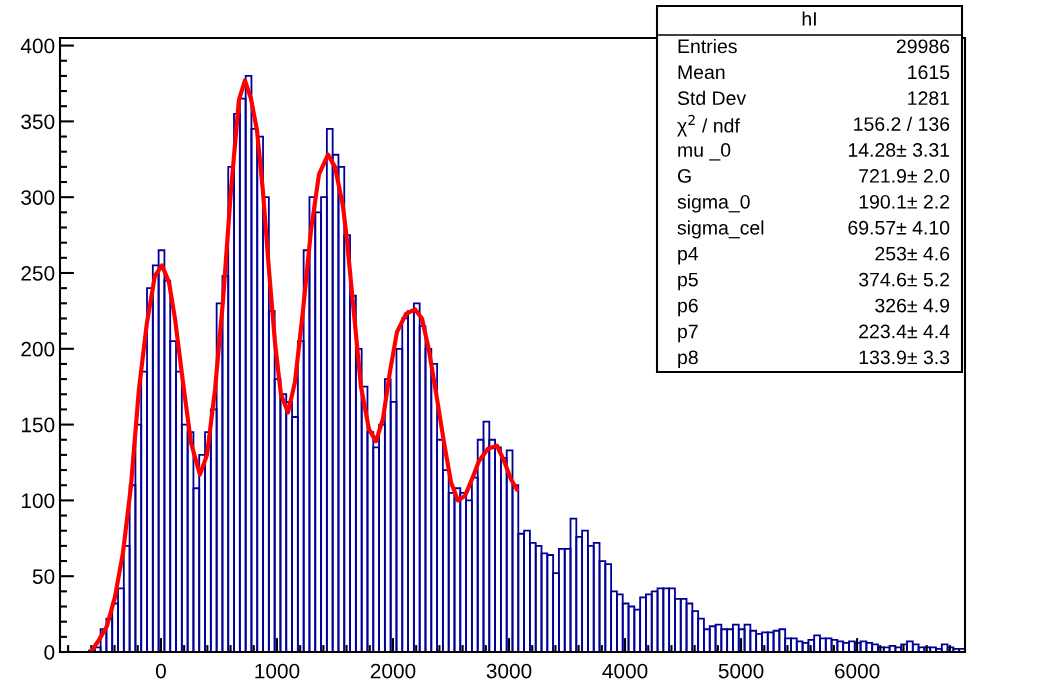 This screenshot has width=1058, height=686. What do you see at coordinates (809, 18) in the screenshot?
I see `text: hI` at bounding box center [809, 18].